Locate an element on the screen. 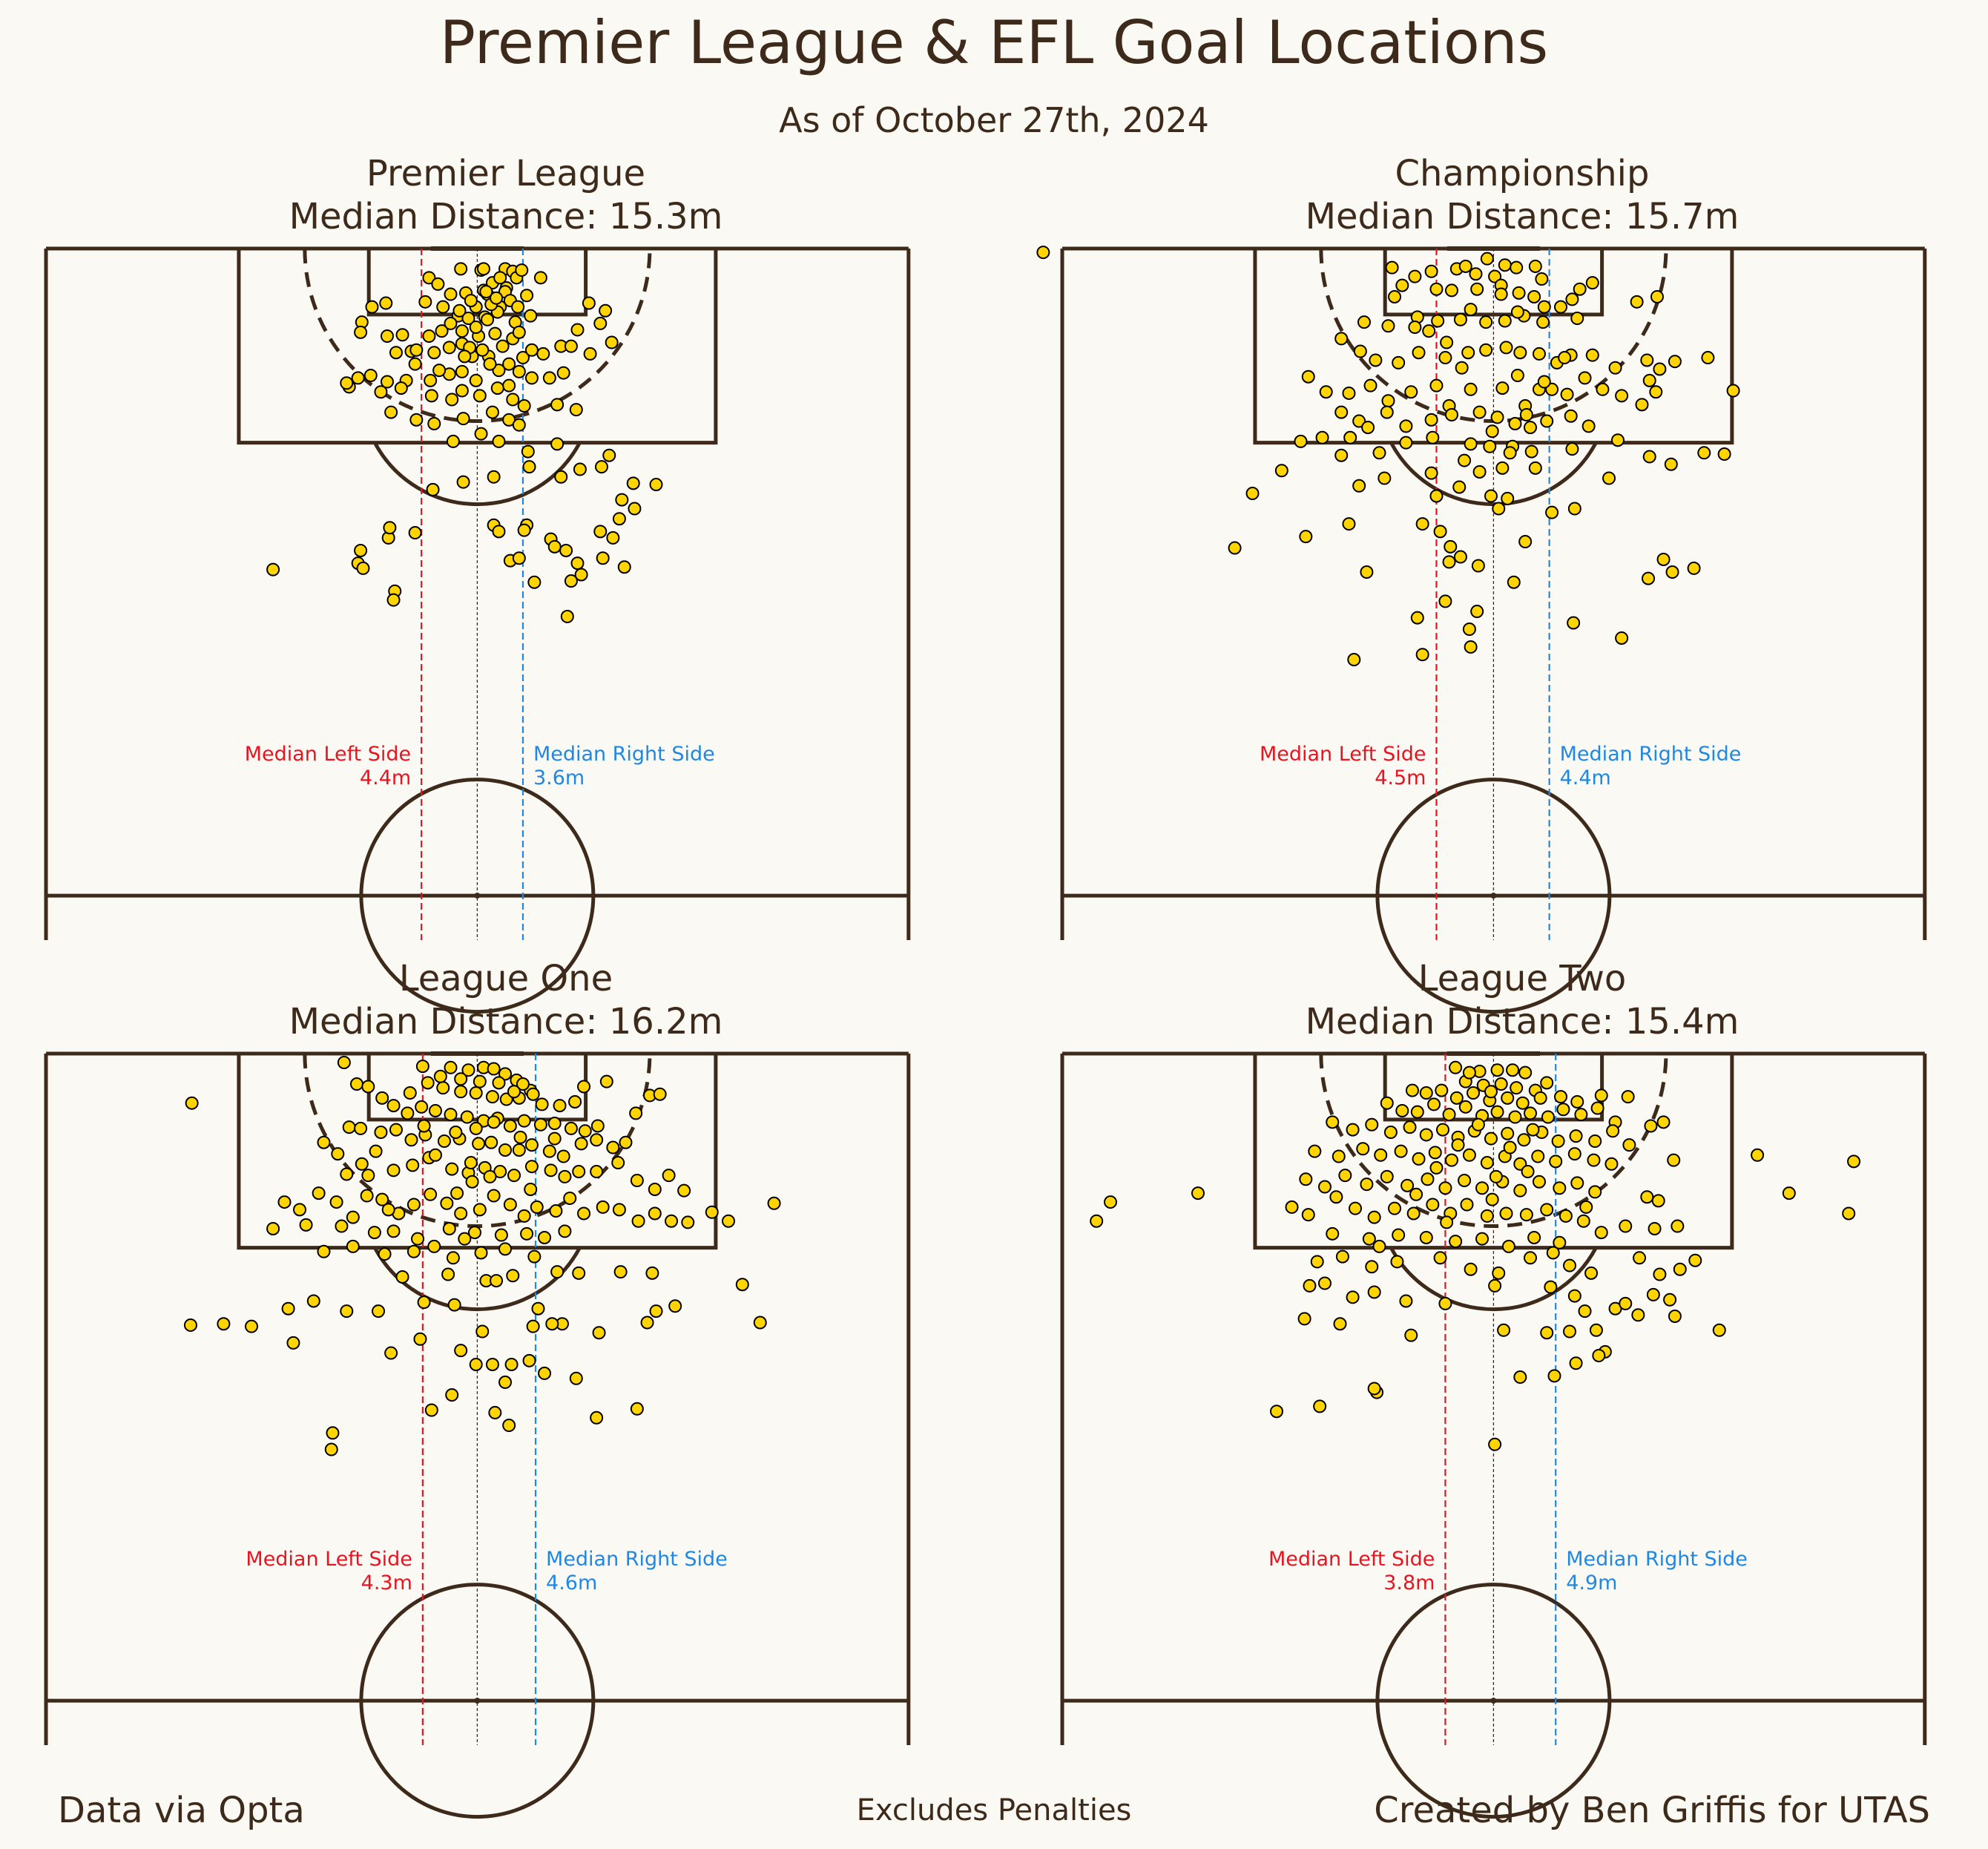 The height and width of the screenshot is (1849, 1988). penalty-box is located at coordinates (1493, 1150).